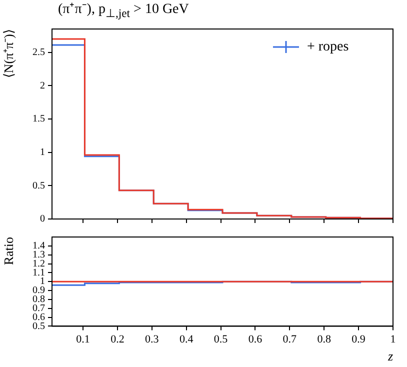 The height and width of the screenshot is (367, 407). Describe the element at coordinates (38, 272) in the screenshot. I see `y-tick-label: 1.1` at that location.